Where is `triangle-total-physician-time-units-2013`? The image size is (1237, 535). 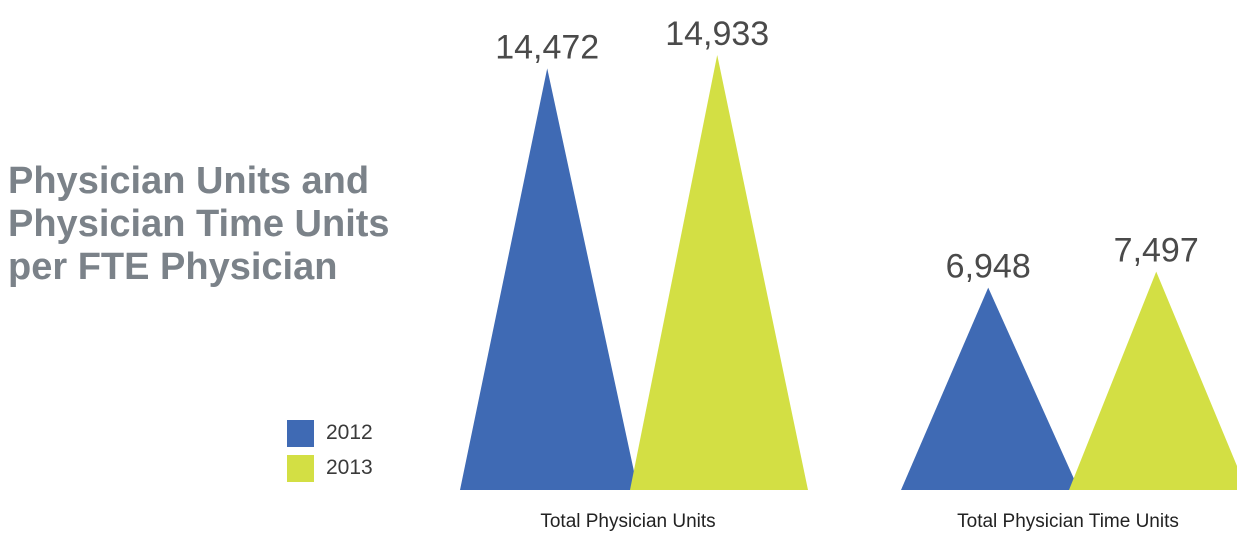
triangle-total-physician-time-units-2013 is located at coordinates (1153, 380).